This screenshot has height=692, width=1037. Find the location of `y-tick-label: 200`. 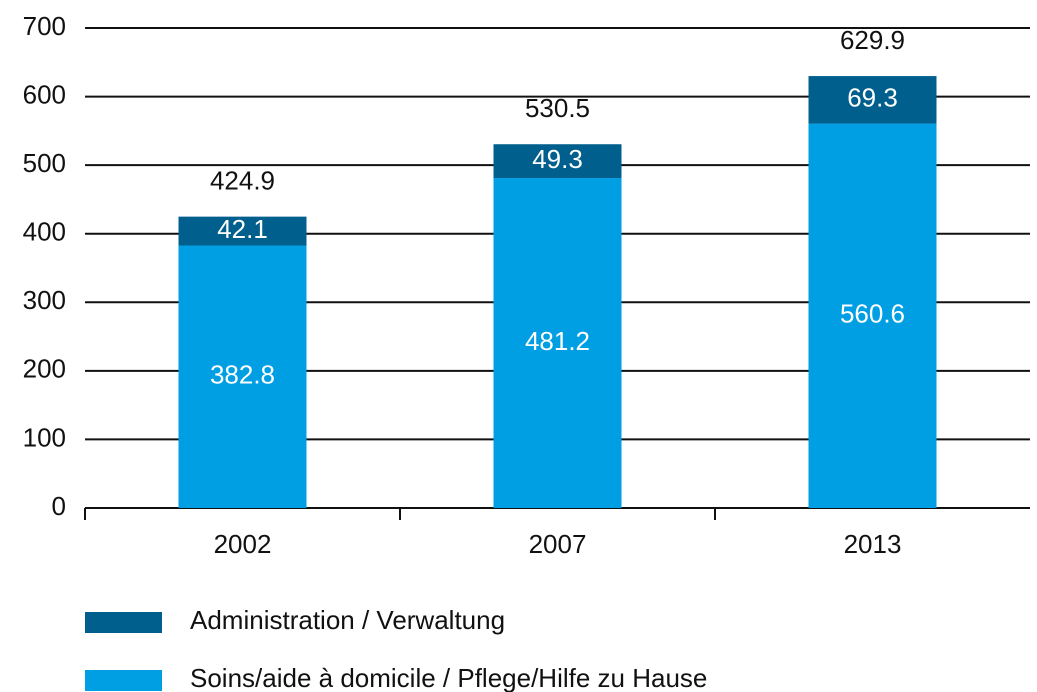

y-tick-label: 200 is located at coordinates (44, 369).